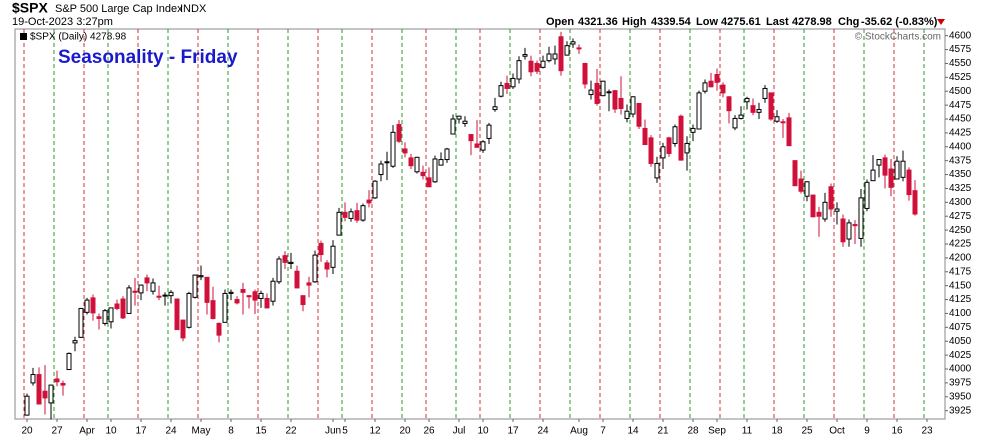 The height and width of the screenshot is (443, 990). Describe the element at coordinates (960, 146) in the screenshot. I see `y-tick-label: 4400` at that location.